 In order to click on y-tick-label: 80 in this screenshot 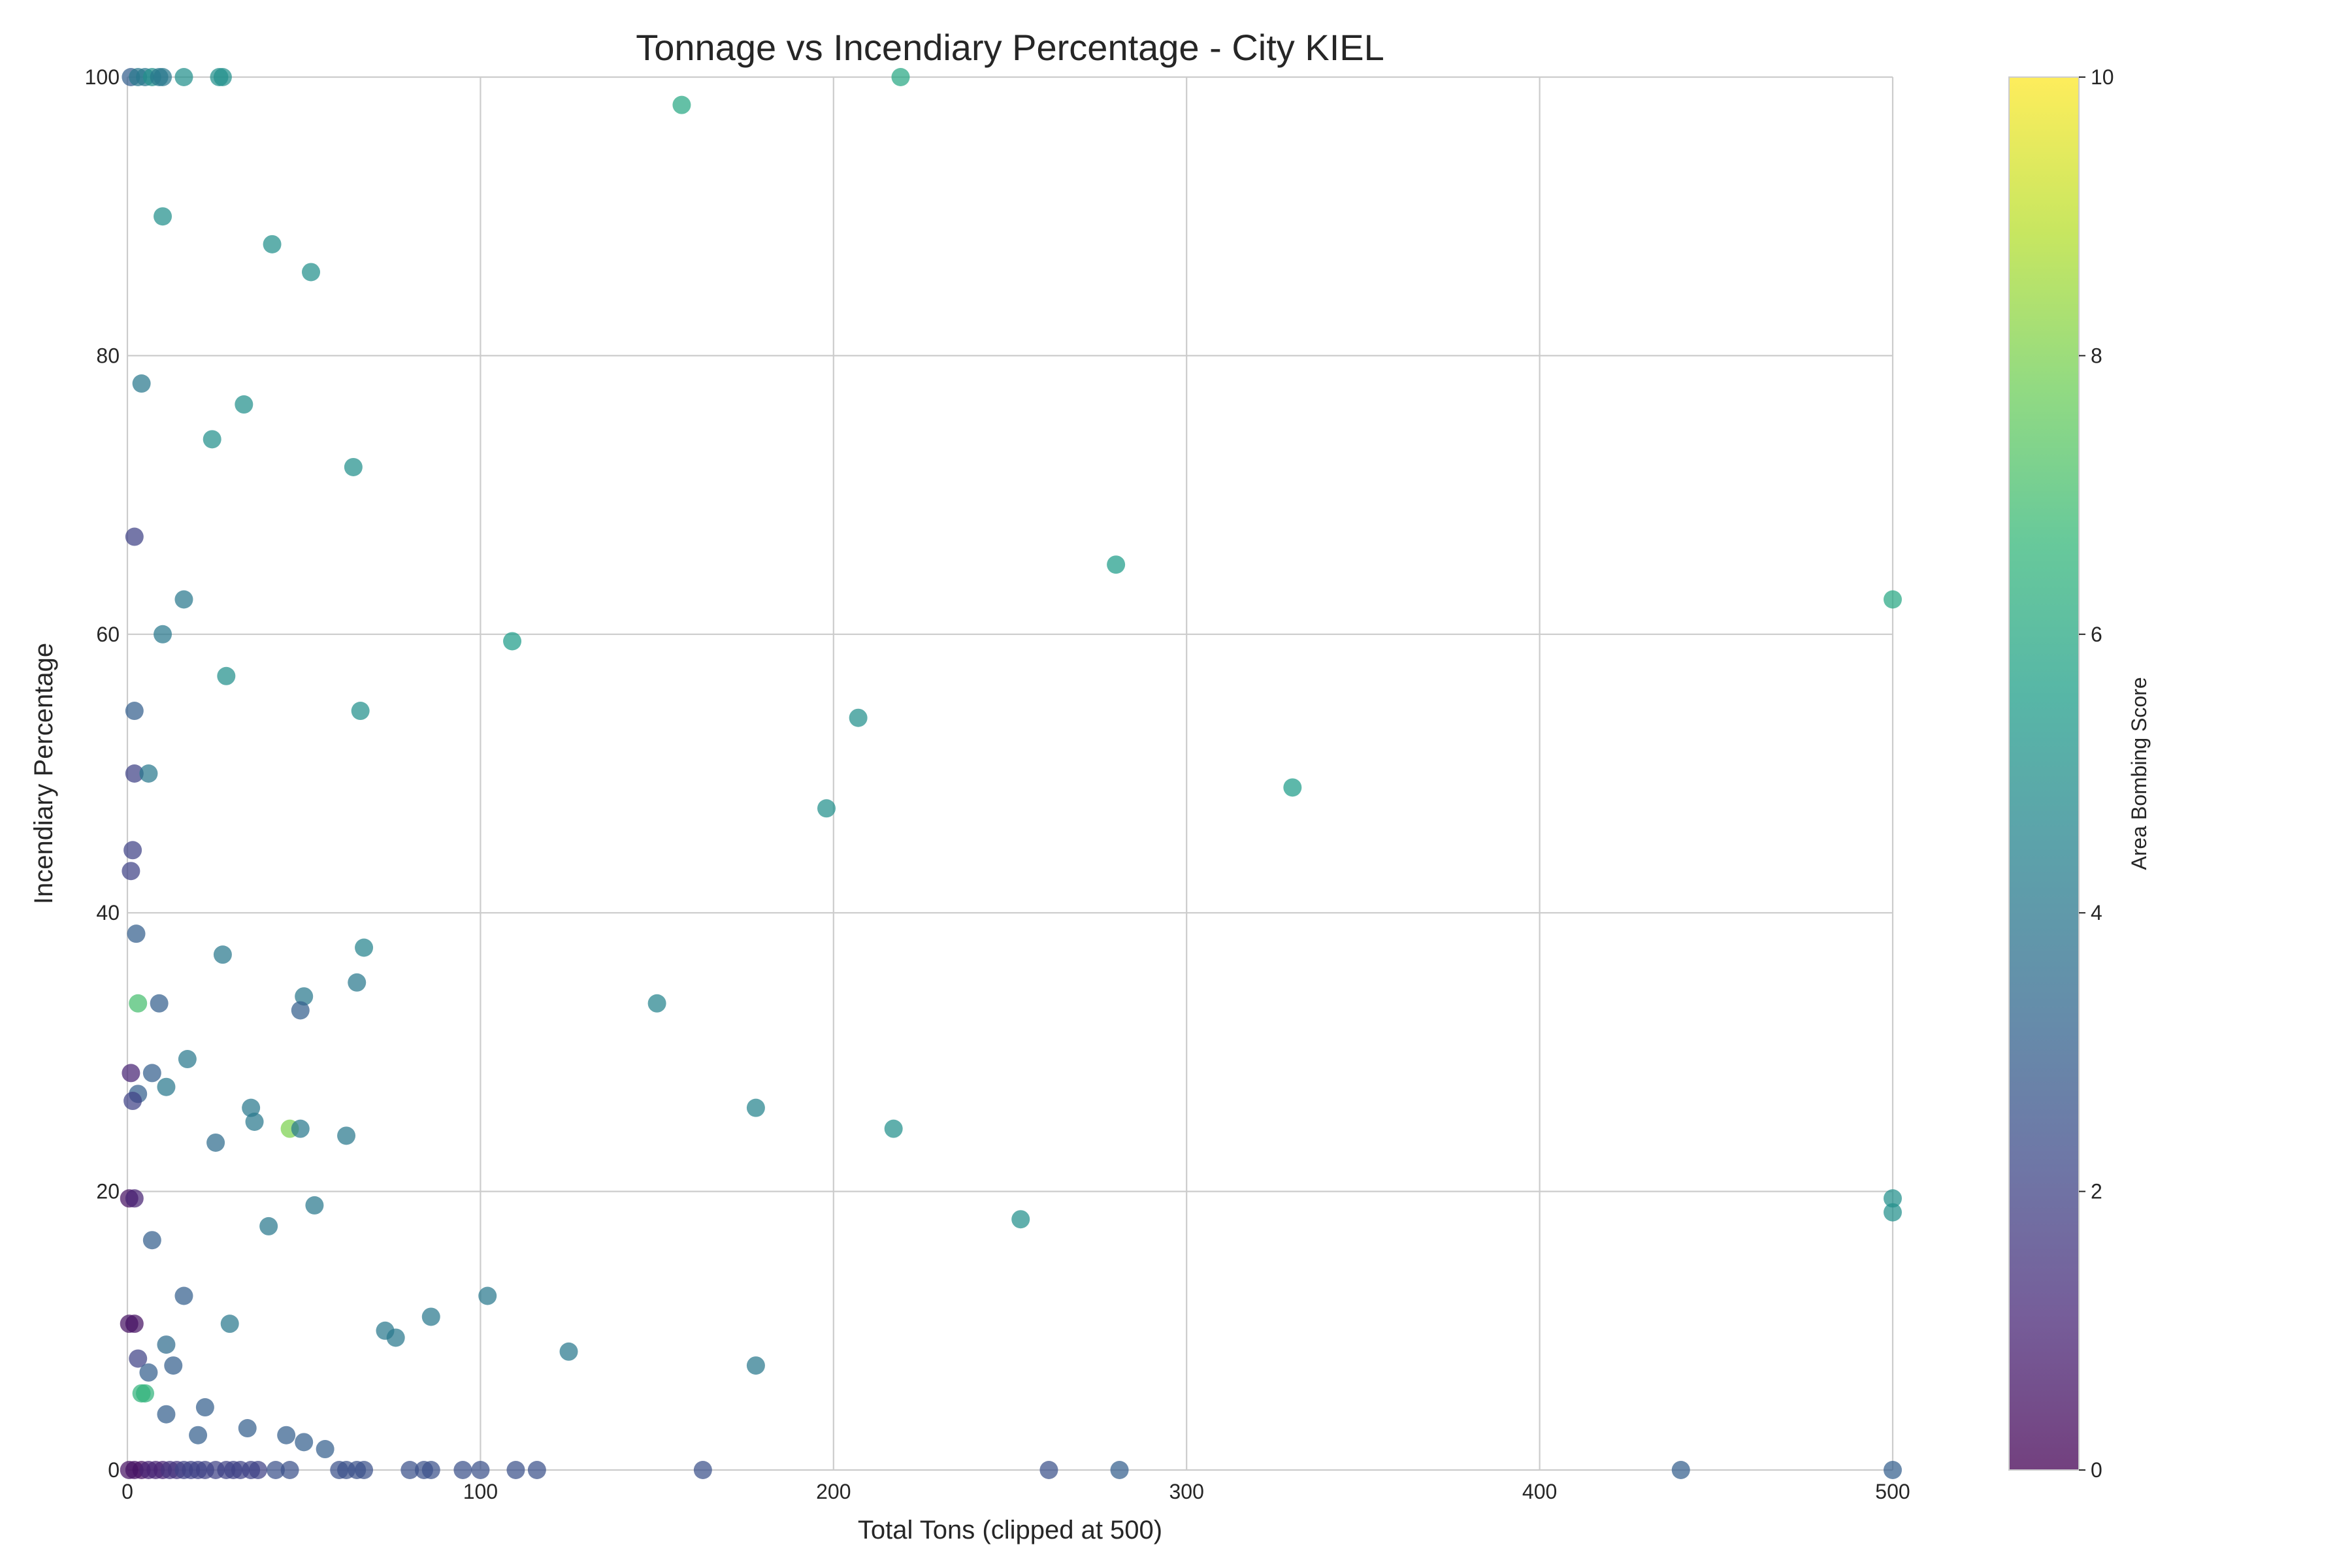, I will do `click(108, 355)`.